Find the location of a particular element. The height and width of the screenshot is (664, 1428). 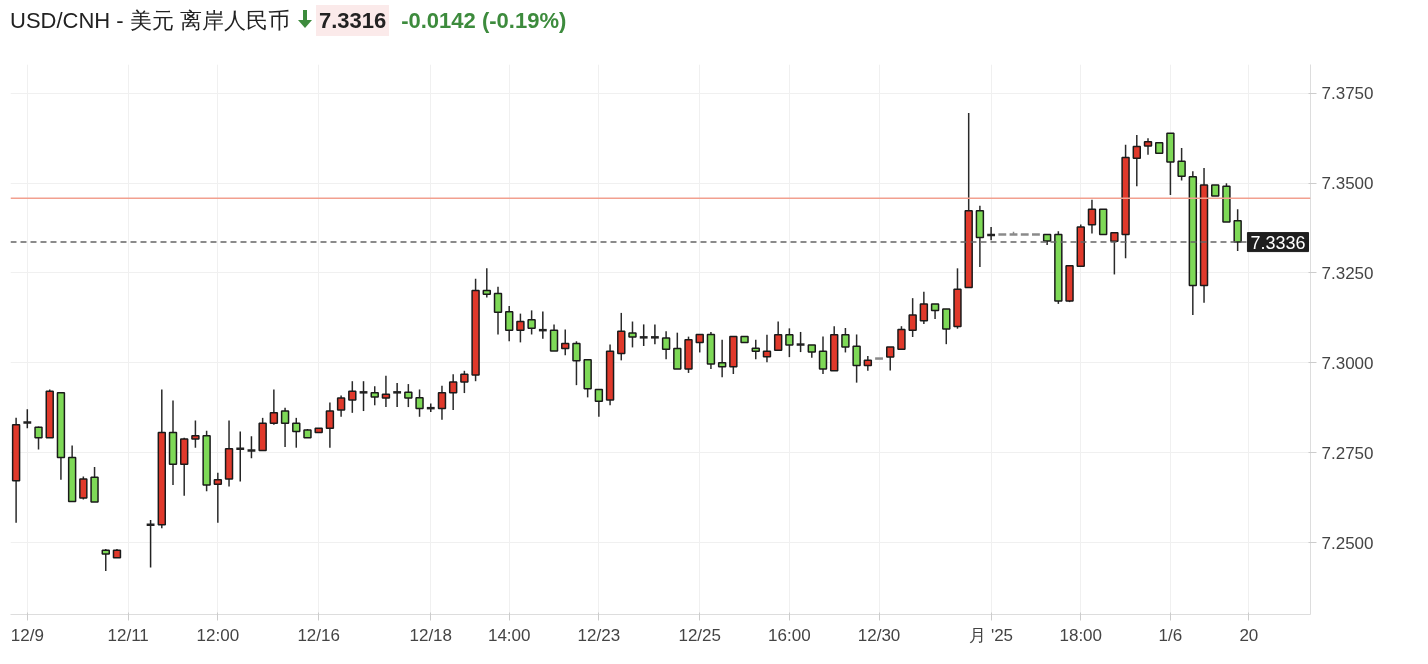

x-tick-label: 12/18 is located at coordinates (431, 635).